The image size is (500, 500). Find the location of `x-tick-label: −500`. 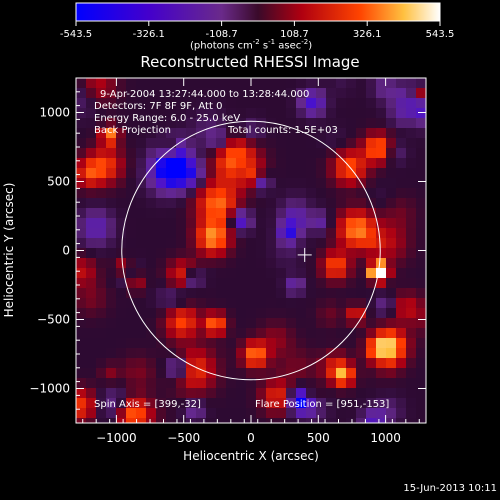

x-tick-label: −500 is located at coordinates (183, 438).